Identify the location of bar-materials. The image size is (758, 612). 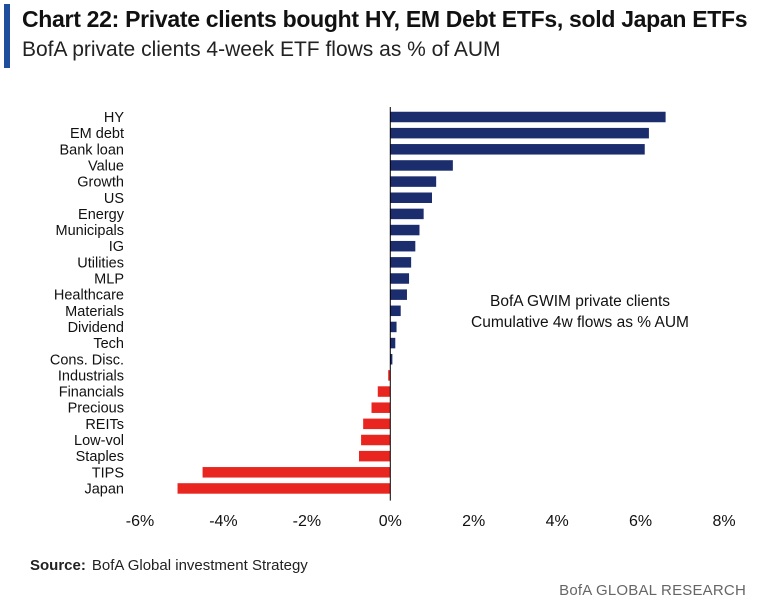
(395, 311).